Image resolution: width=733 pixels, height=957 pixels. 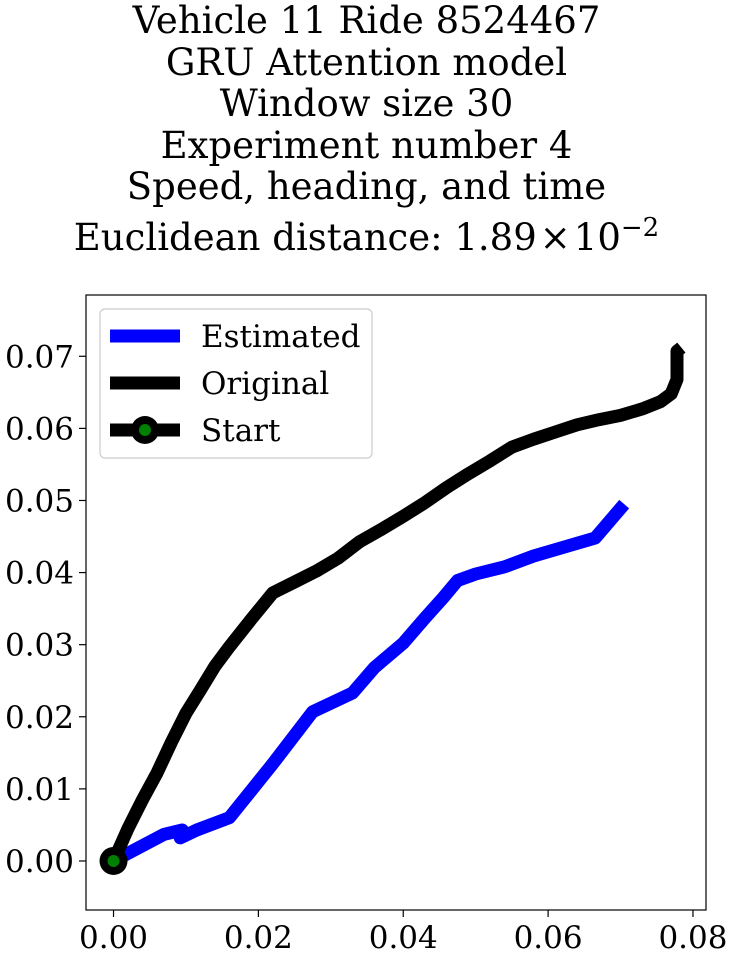 What do you see at coordinates (145, 430) in the screenshot?
I see `legend-start-marker-center` at bounding box center [145, 430].